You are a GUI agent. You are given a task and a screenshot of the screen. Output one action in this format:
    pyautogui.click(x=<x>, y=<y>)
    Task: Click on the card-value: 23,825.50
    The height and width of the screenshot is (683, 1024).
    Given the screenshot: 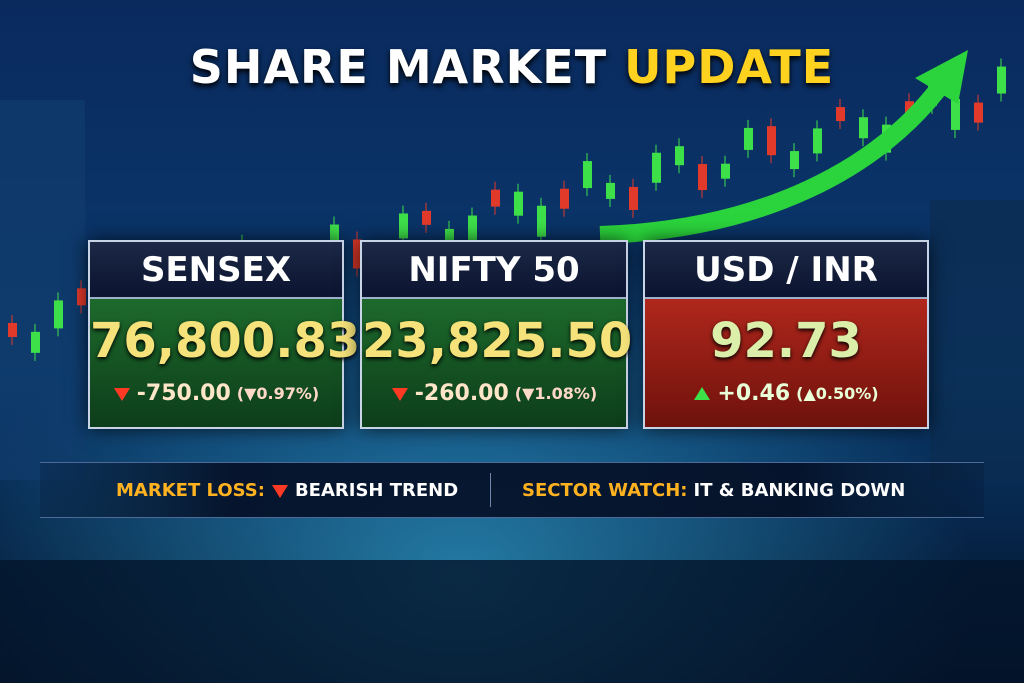 What is the action you would take?
    pyautogui.click(x=497, y=341)
    